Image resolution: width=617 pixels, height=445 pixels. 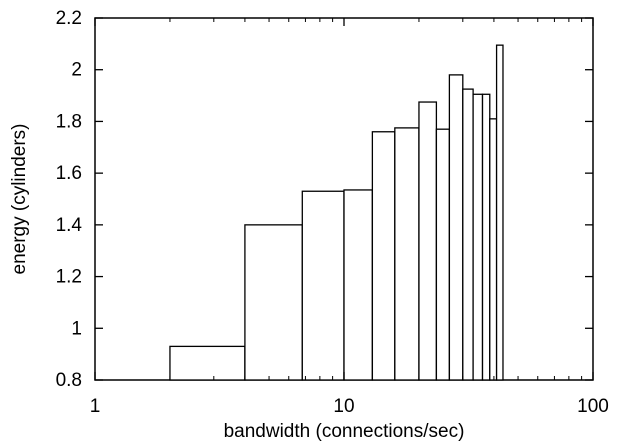 I want to click on y-tick-label: 2, so click(x=76, y=70).